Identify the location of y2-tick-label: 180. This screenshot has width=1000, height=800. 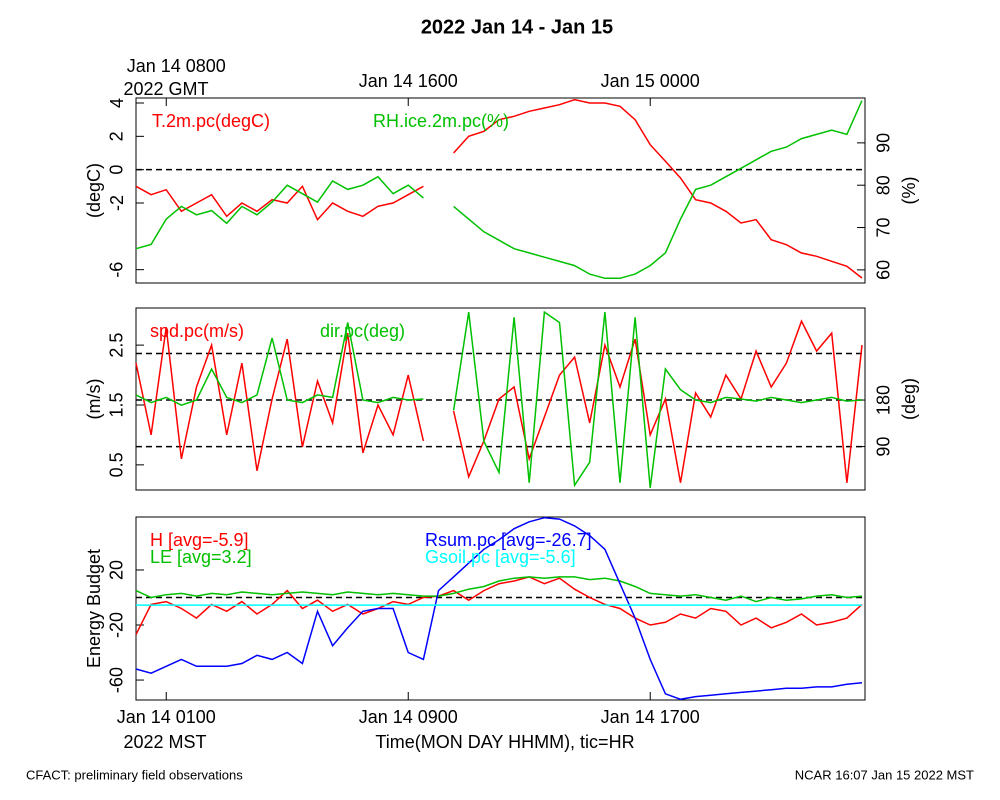
(884, 400).